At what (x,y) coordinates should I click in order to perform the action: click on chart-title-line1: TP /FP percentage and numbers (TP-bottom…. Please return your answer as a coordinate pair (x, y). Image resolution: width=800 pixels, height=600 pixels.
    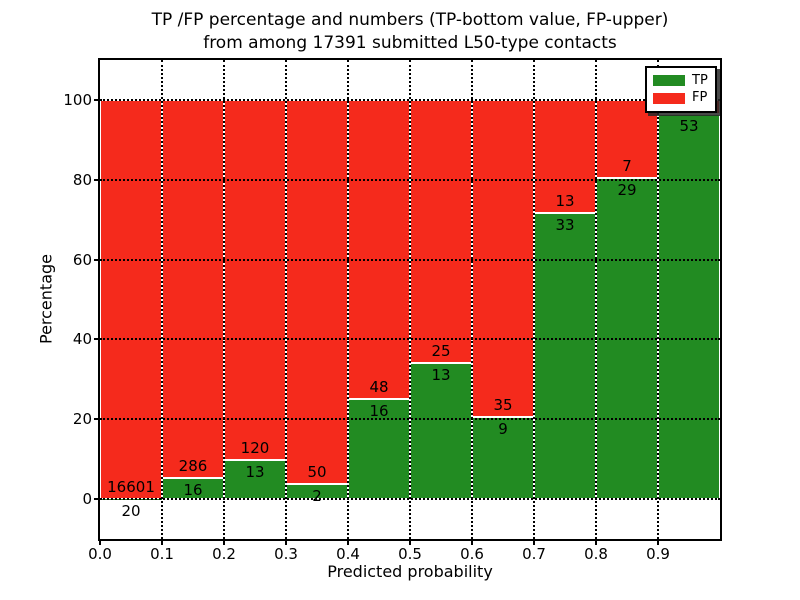
    Looking at the image, I should click on (410, 20).